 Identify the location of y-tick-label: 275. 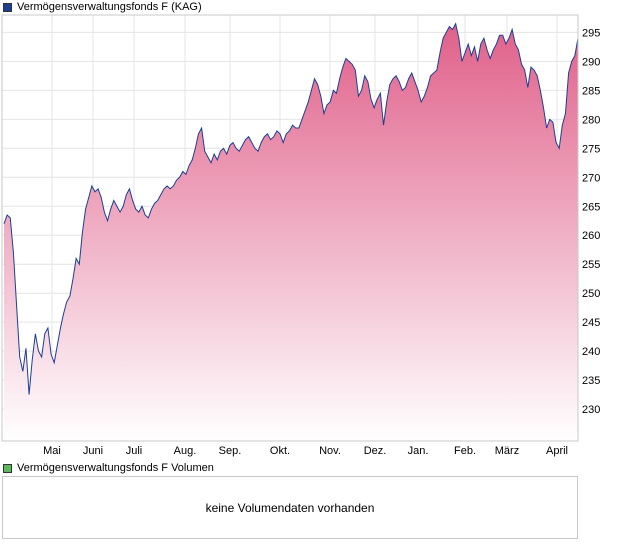
(591, 149).